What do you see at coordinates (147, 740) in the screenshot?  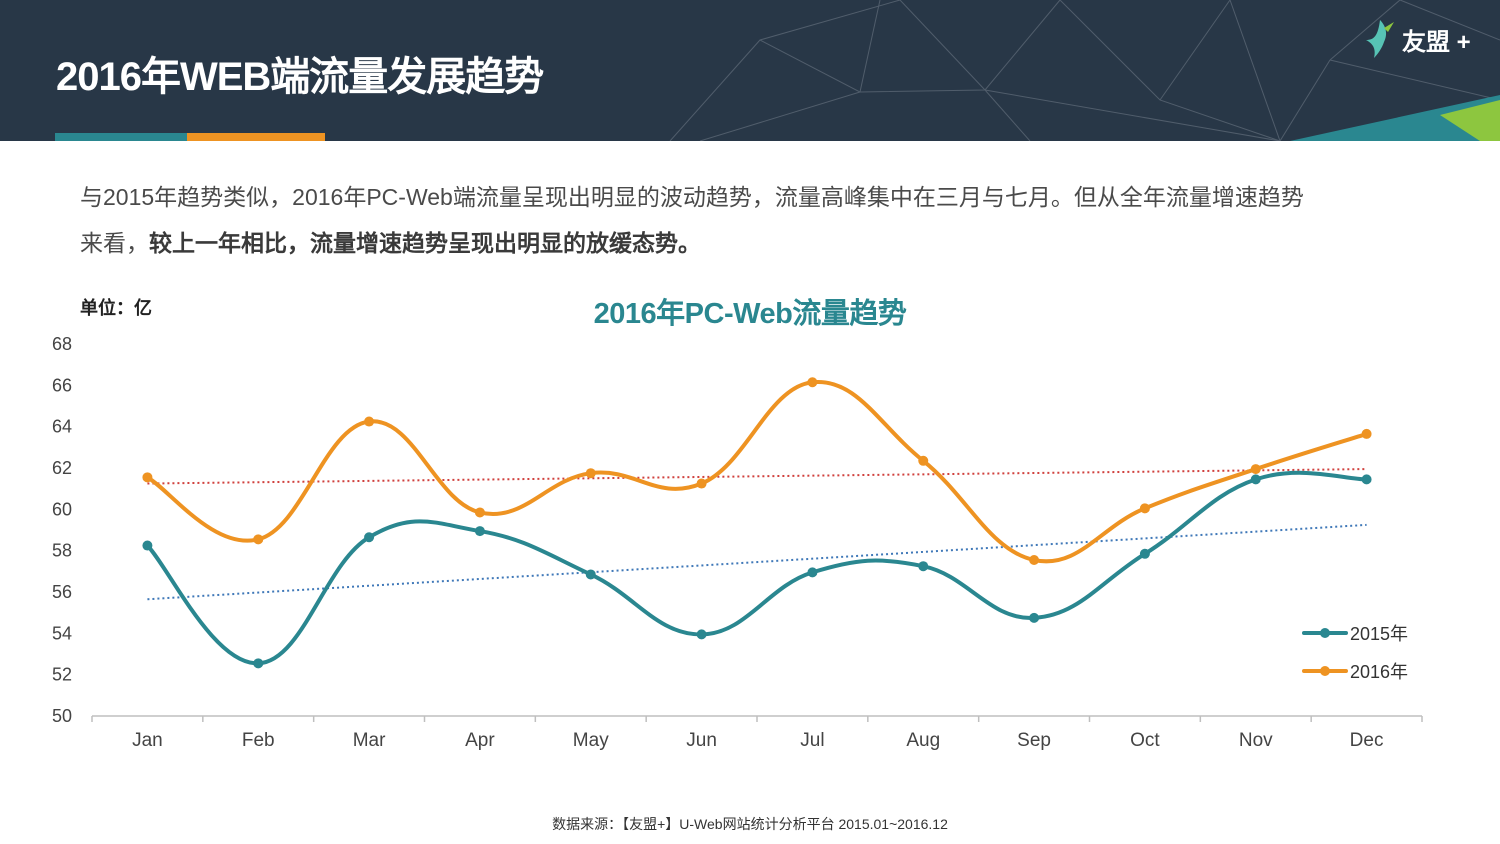 I see `x-tick-label: Jan` at bounding box center [147, 740].